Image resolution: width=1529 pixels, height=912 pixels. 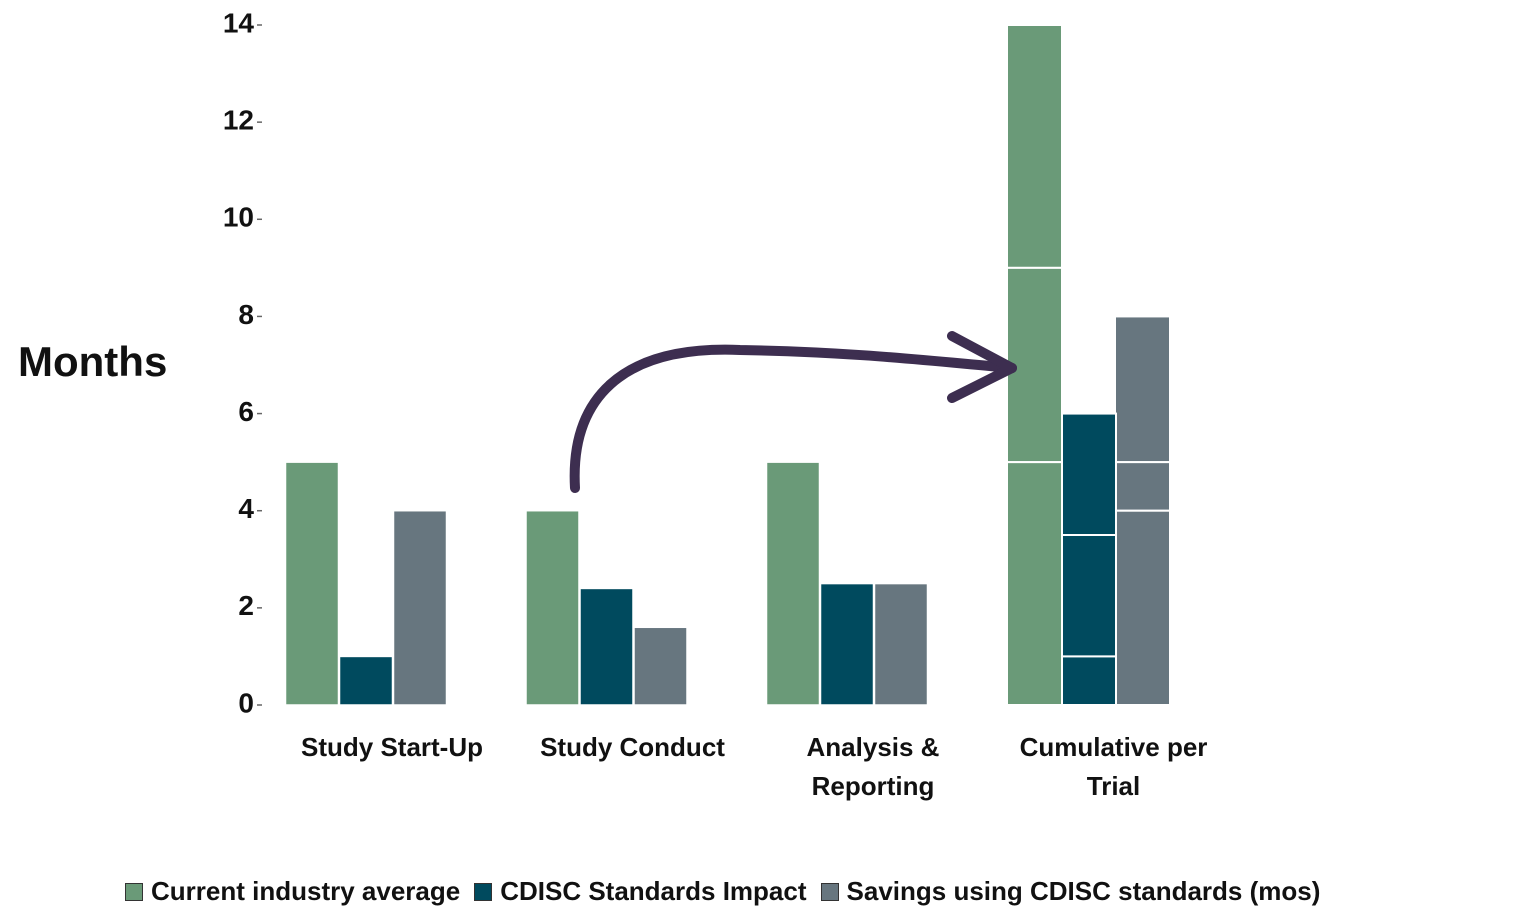 What do you see at coordinates (238, 217) in the screenshot?
I see `y-tick-label: 10` at bounding box center [238, 217].